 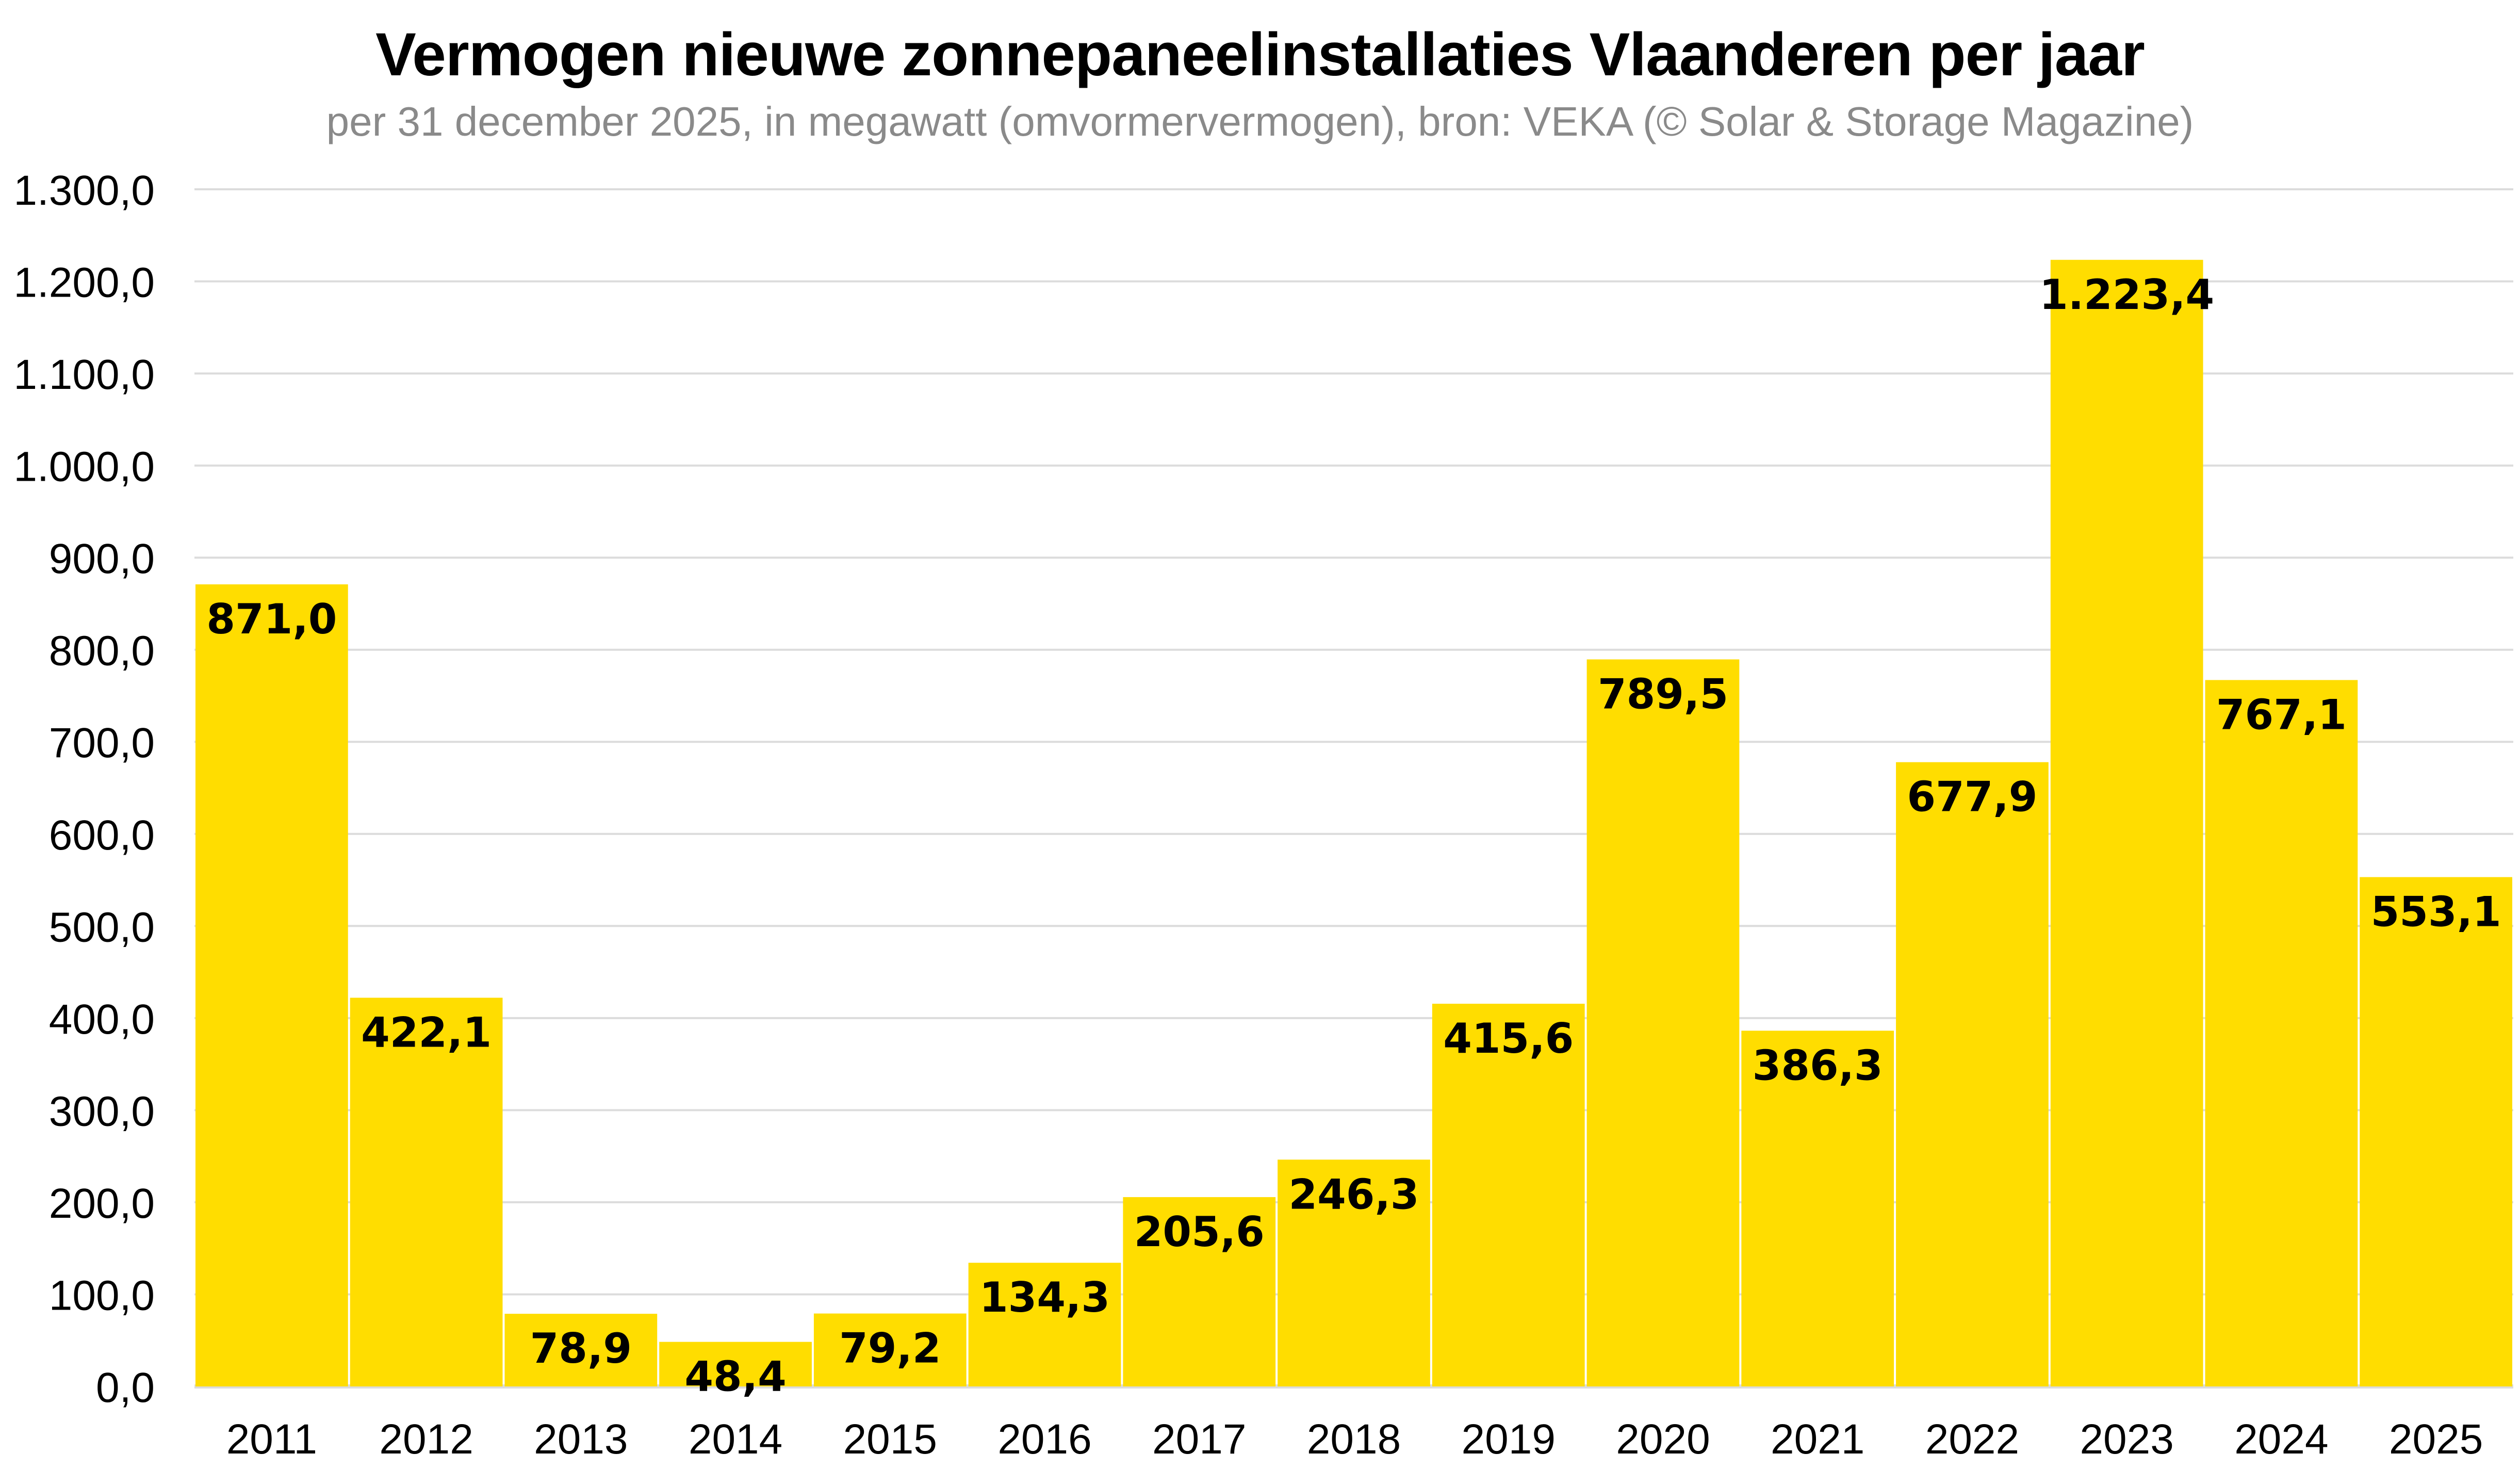 What do you see at coordinates (1353, 1194) in the screenshot?
I see `data-label: 246,3` at bounding box center [1353, 1194].